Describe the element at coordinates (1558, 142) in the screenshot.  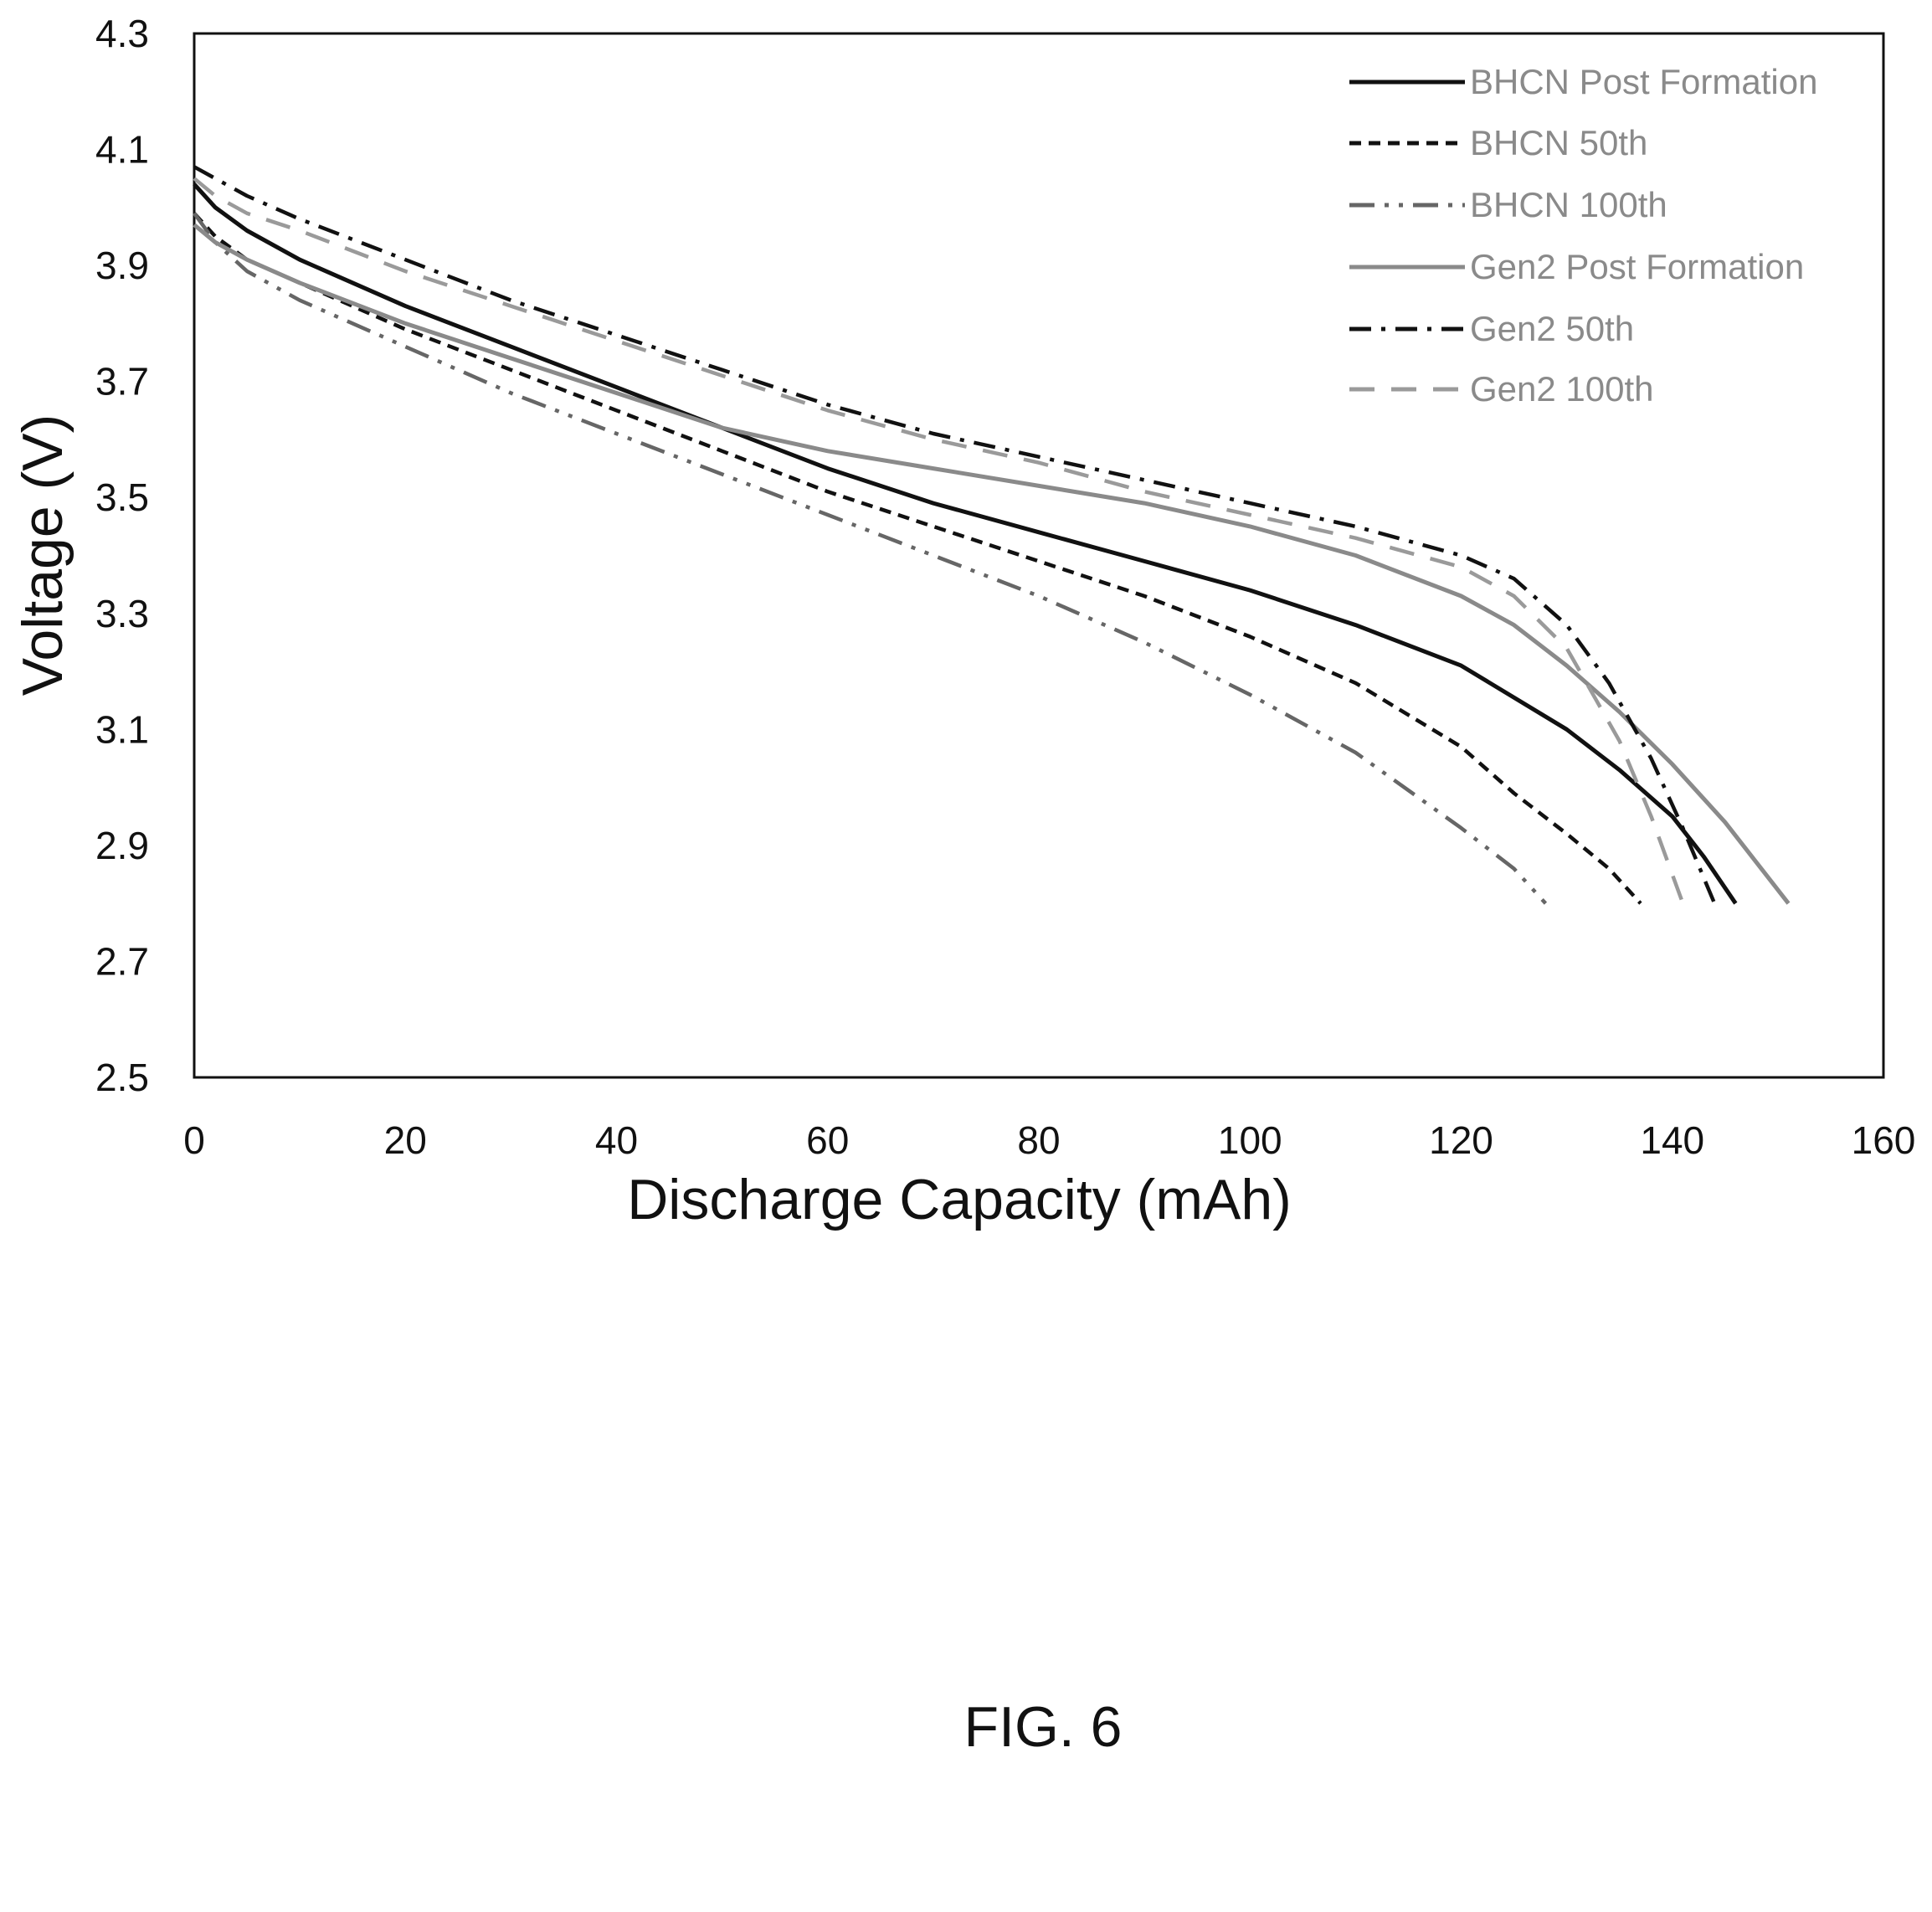
I see `legend-label: BHCN 50th` at that location.